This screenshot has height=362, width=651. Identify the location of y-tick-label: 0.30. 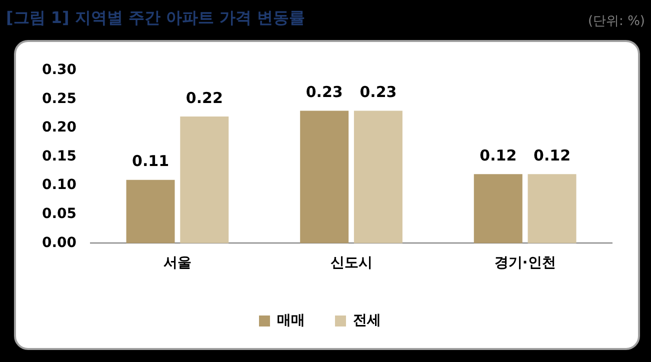
(59, 70).